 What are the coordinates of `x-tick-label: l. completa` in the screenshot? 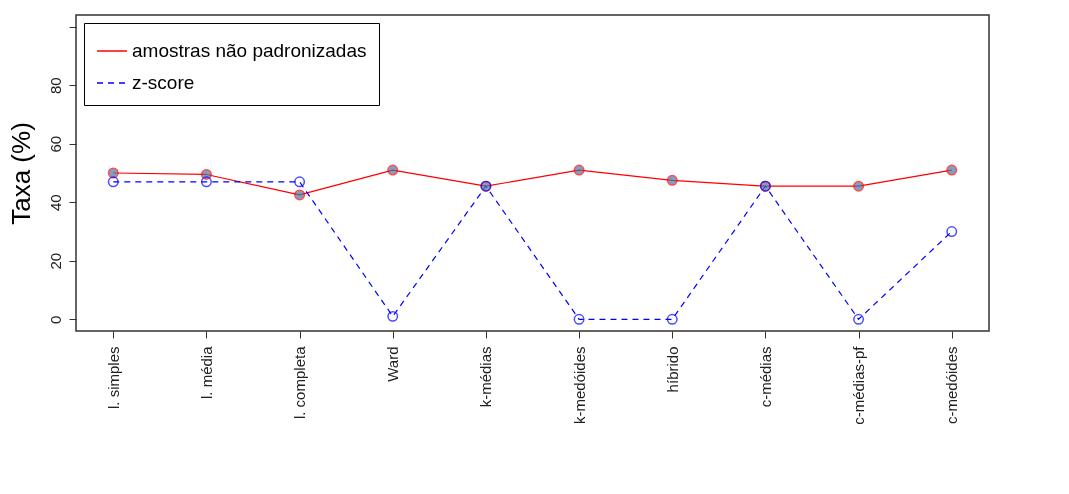 It's located at (300, 382).